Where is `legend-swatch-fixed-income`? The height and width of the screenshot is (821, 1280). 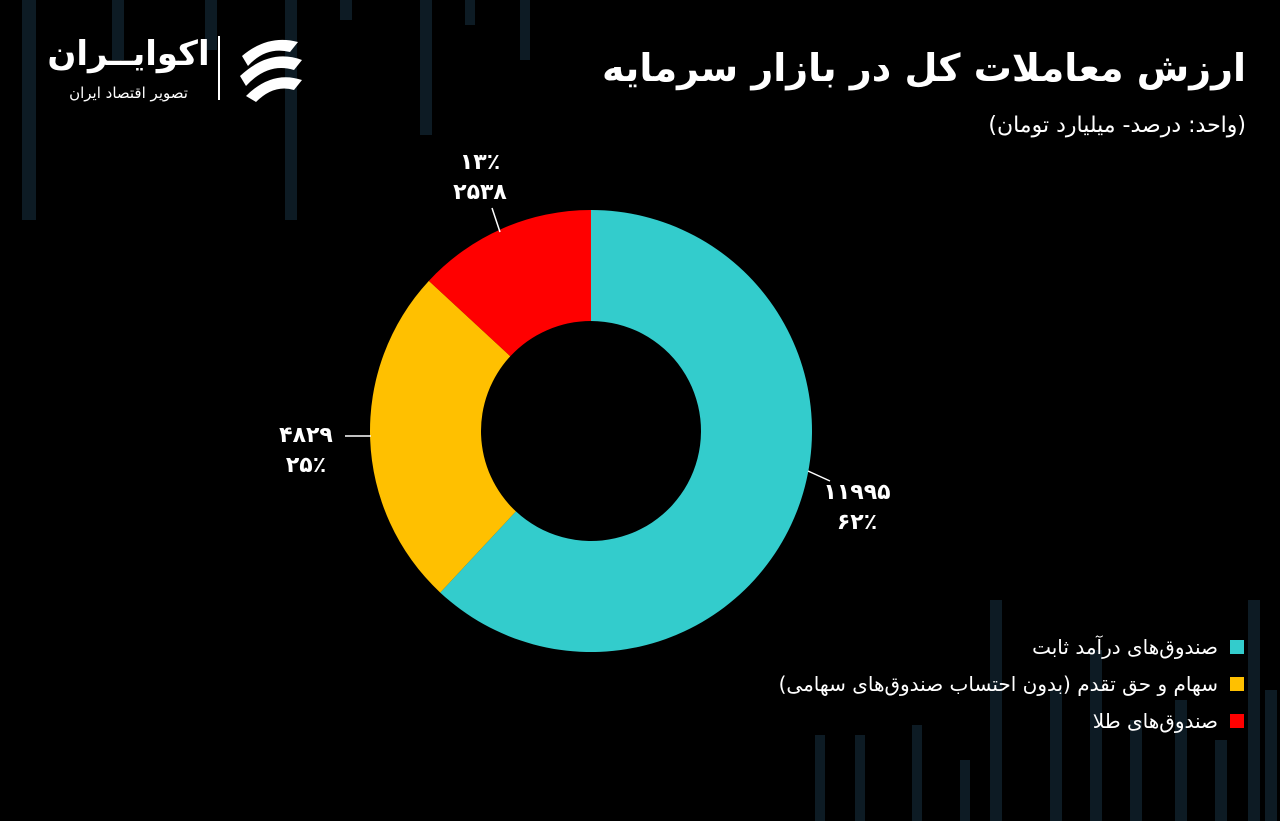 legend-swatch-fixed-income is located at coordinates (1237, 646).